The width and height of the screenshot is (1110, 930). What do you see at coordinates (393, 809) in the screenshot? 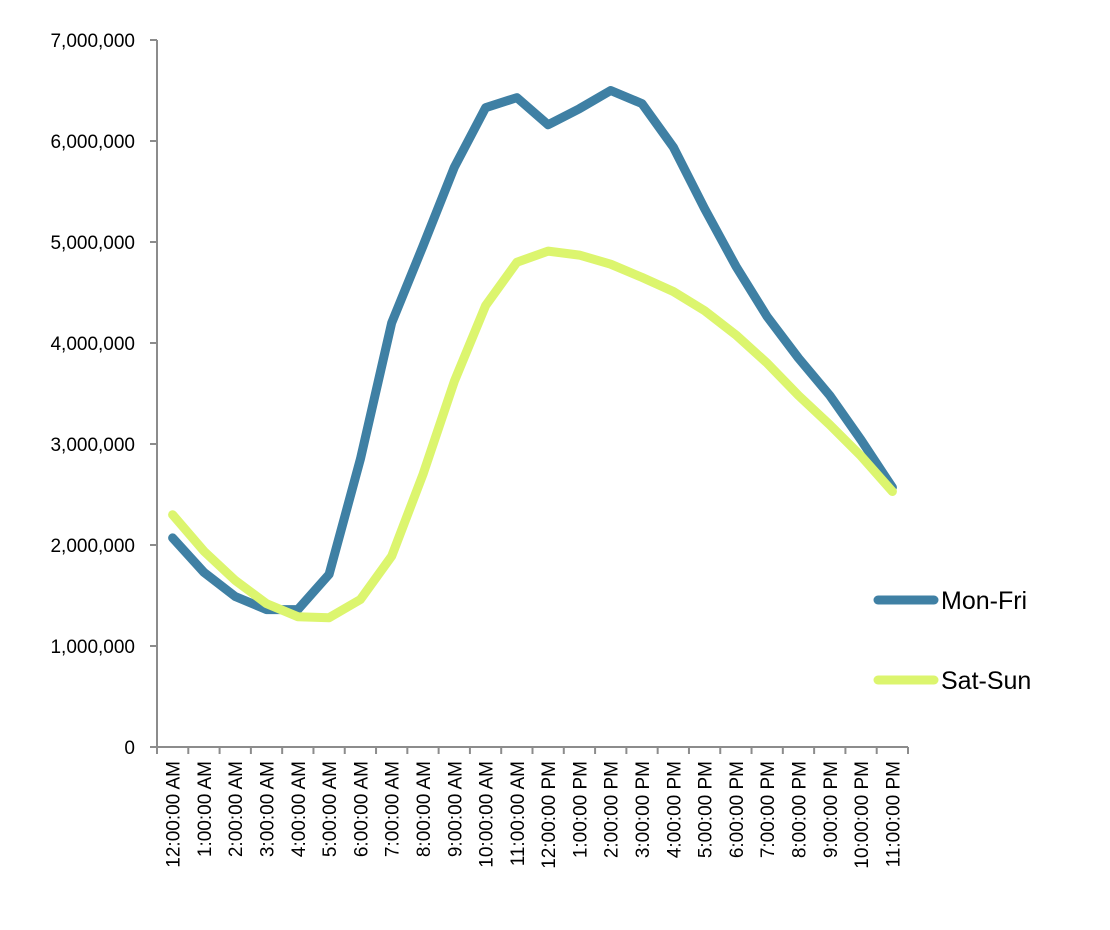
I see `x-tick-label: 7:00:00 AM` at bounding box center [393, 809].